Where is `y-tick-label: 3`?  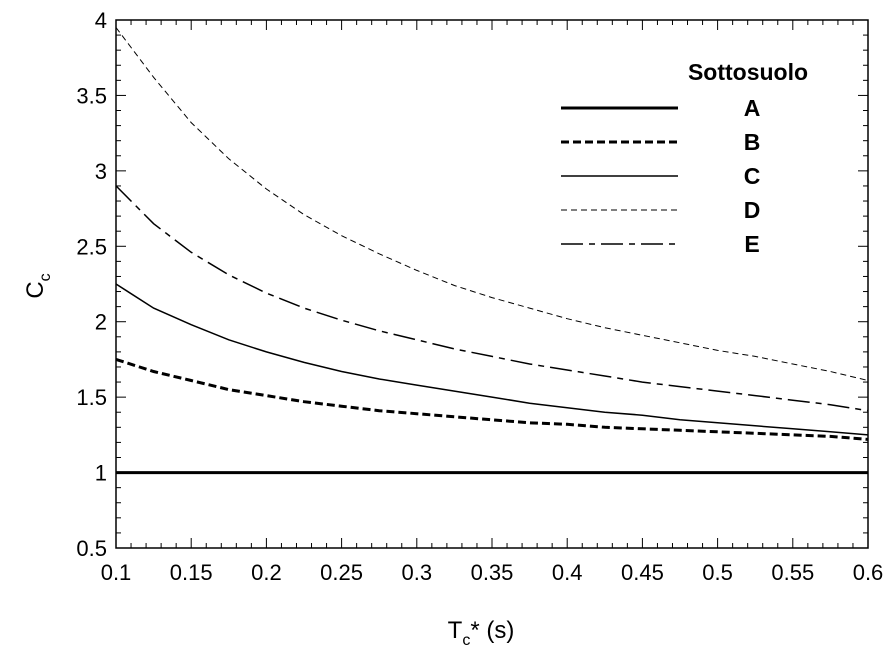
y-tick-label: 3 is located at coordinates (101, 171).